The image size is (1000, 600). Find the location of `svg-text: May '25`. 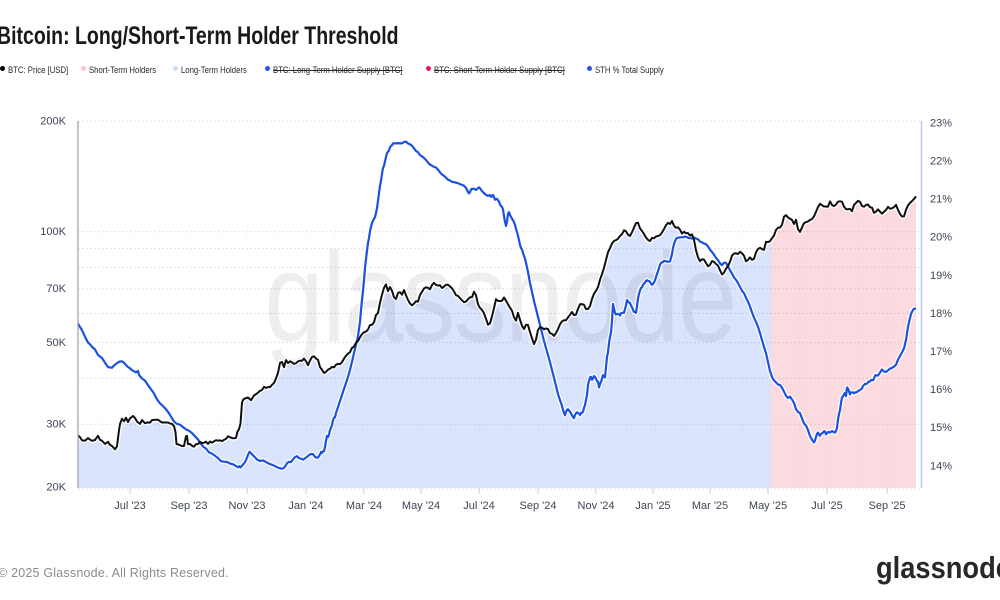

svg-text: May '25 is located at coordinates (768, 506).